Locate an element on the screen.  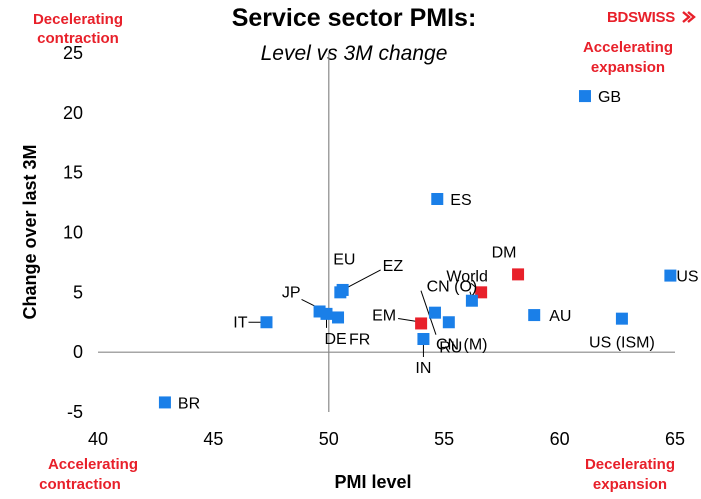
data-point-cn-o is located at coordinates (471, 300).